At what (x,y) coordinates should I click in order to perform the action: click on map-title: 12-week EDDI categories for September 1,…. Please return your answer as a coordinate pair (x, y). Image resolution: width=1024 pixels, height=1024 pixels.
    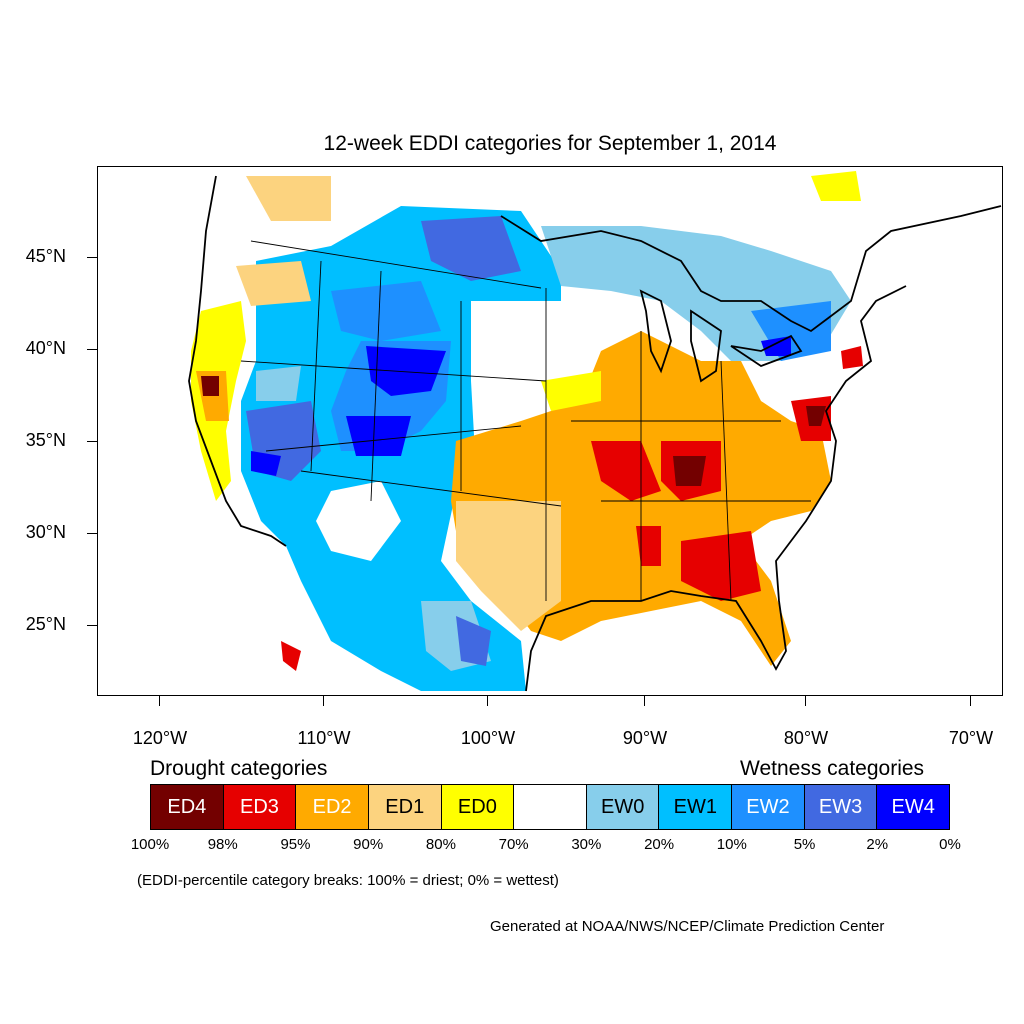
    Looking at the image, I should click on (550, 143).